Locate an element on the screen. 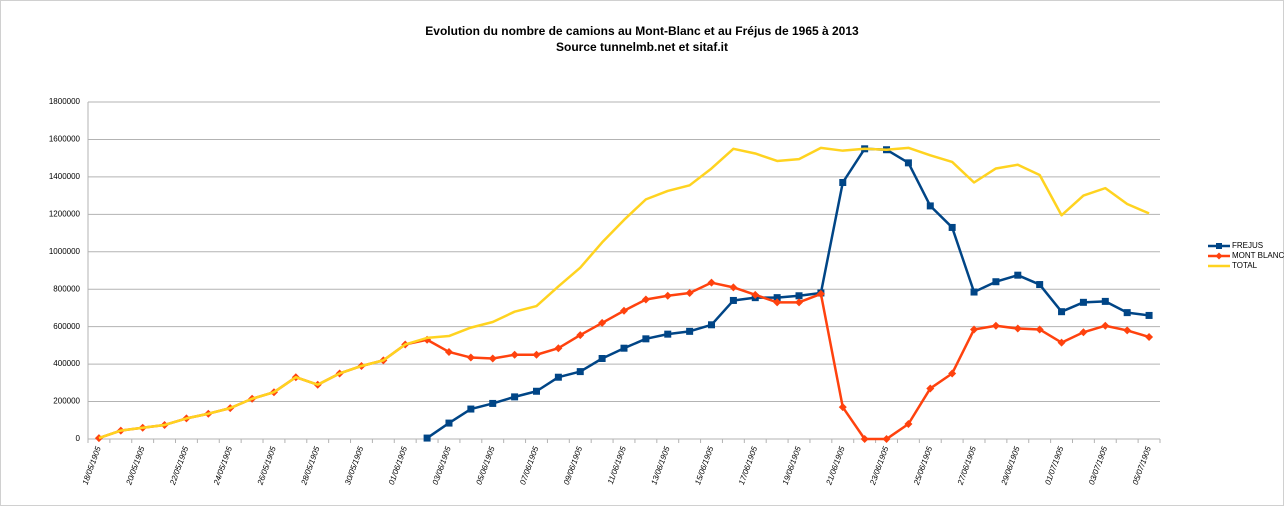  y-tick-label: 1400000 is located at coordinates (65, 176).